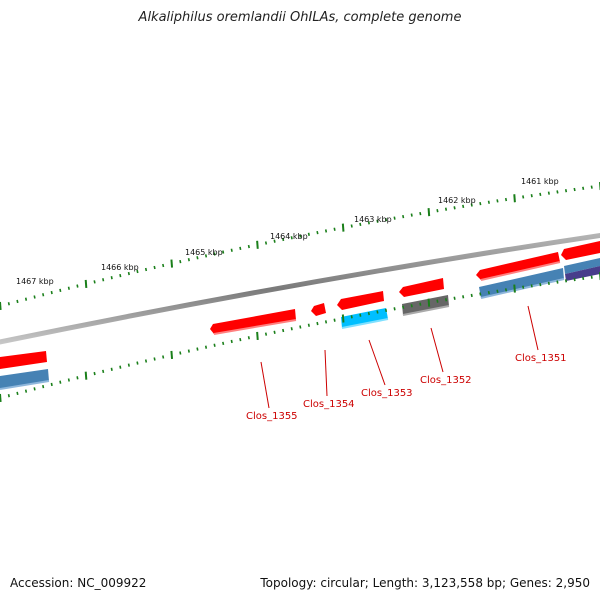 This screenshot has width=600, height=600. What do you see at coordinates (541, 358) in the screenshot?
I see `gene-label-clos-1351: Clos_1351` at bounding box center [541, 358].